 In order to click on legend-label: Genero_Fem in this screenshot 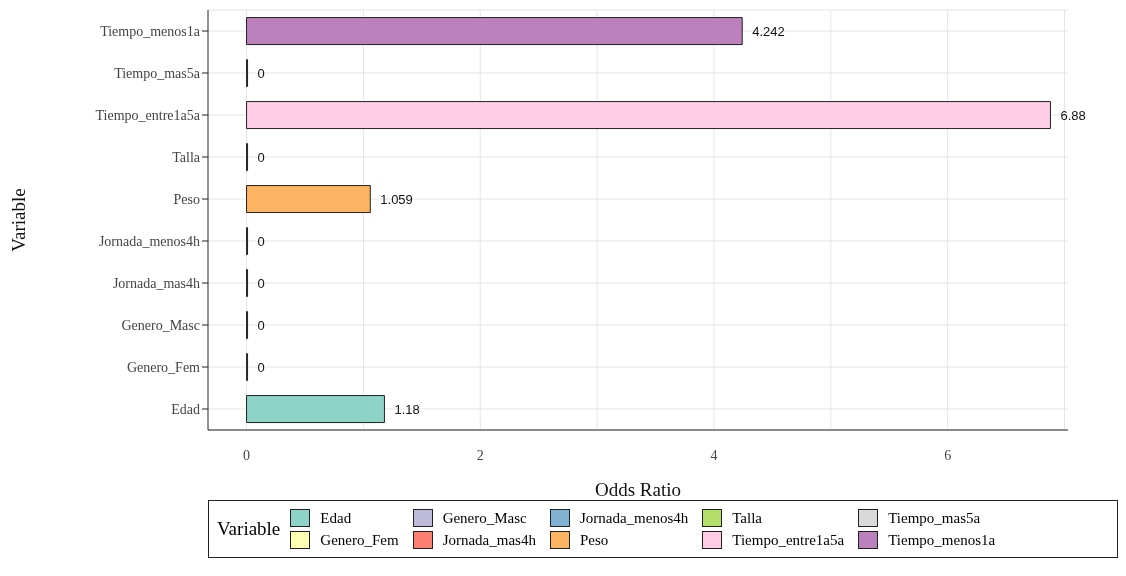, I will do `click(359, 540)`.